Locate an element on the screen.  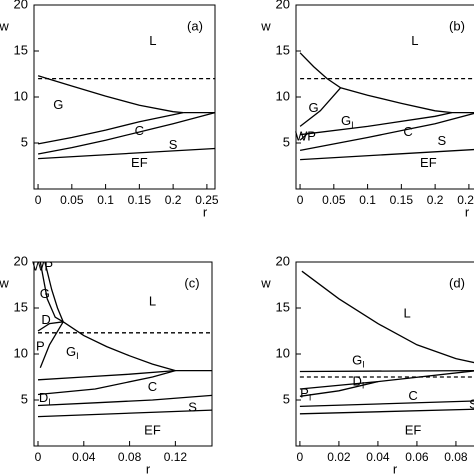
x-tick-label: 0.2 is located at coordinates (435, 200).